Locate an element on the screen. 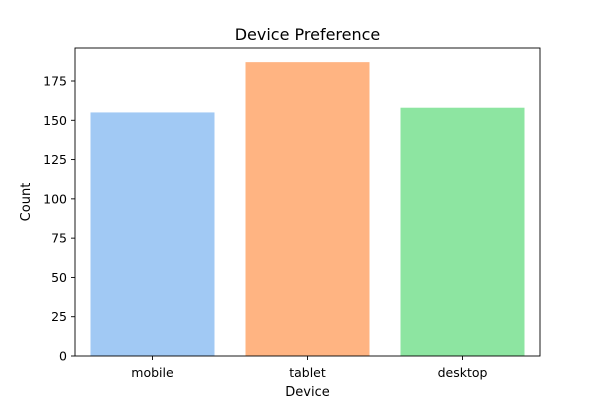  y-tick-label-75: 75 is located at coordinates (59, 238).